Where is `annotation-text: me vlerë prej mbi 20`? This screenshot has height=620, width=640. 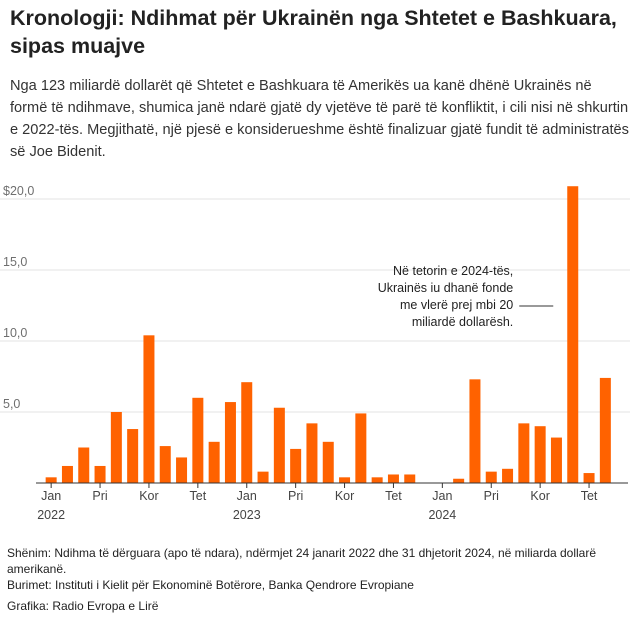 annotation-text: me vlerë prej mbi 20 is located at coordinates (456, 305).